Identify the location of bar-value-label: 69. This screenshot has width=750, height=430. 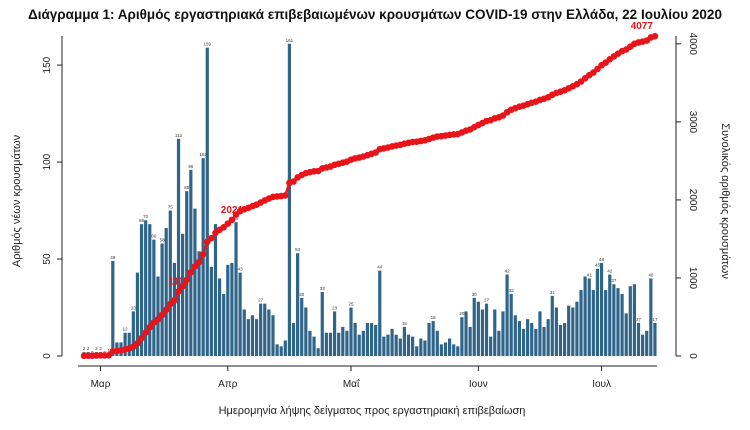
(237, 218).